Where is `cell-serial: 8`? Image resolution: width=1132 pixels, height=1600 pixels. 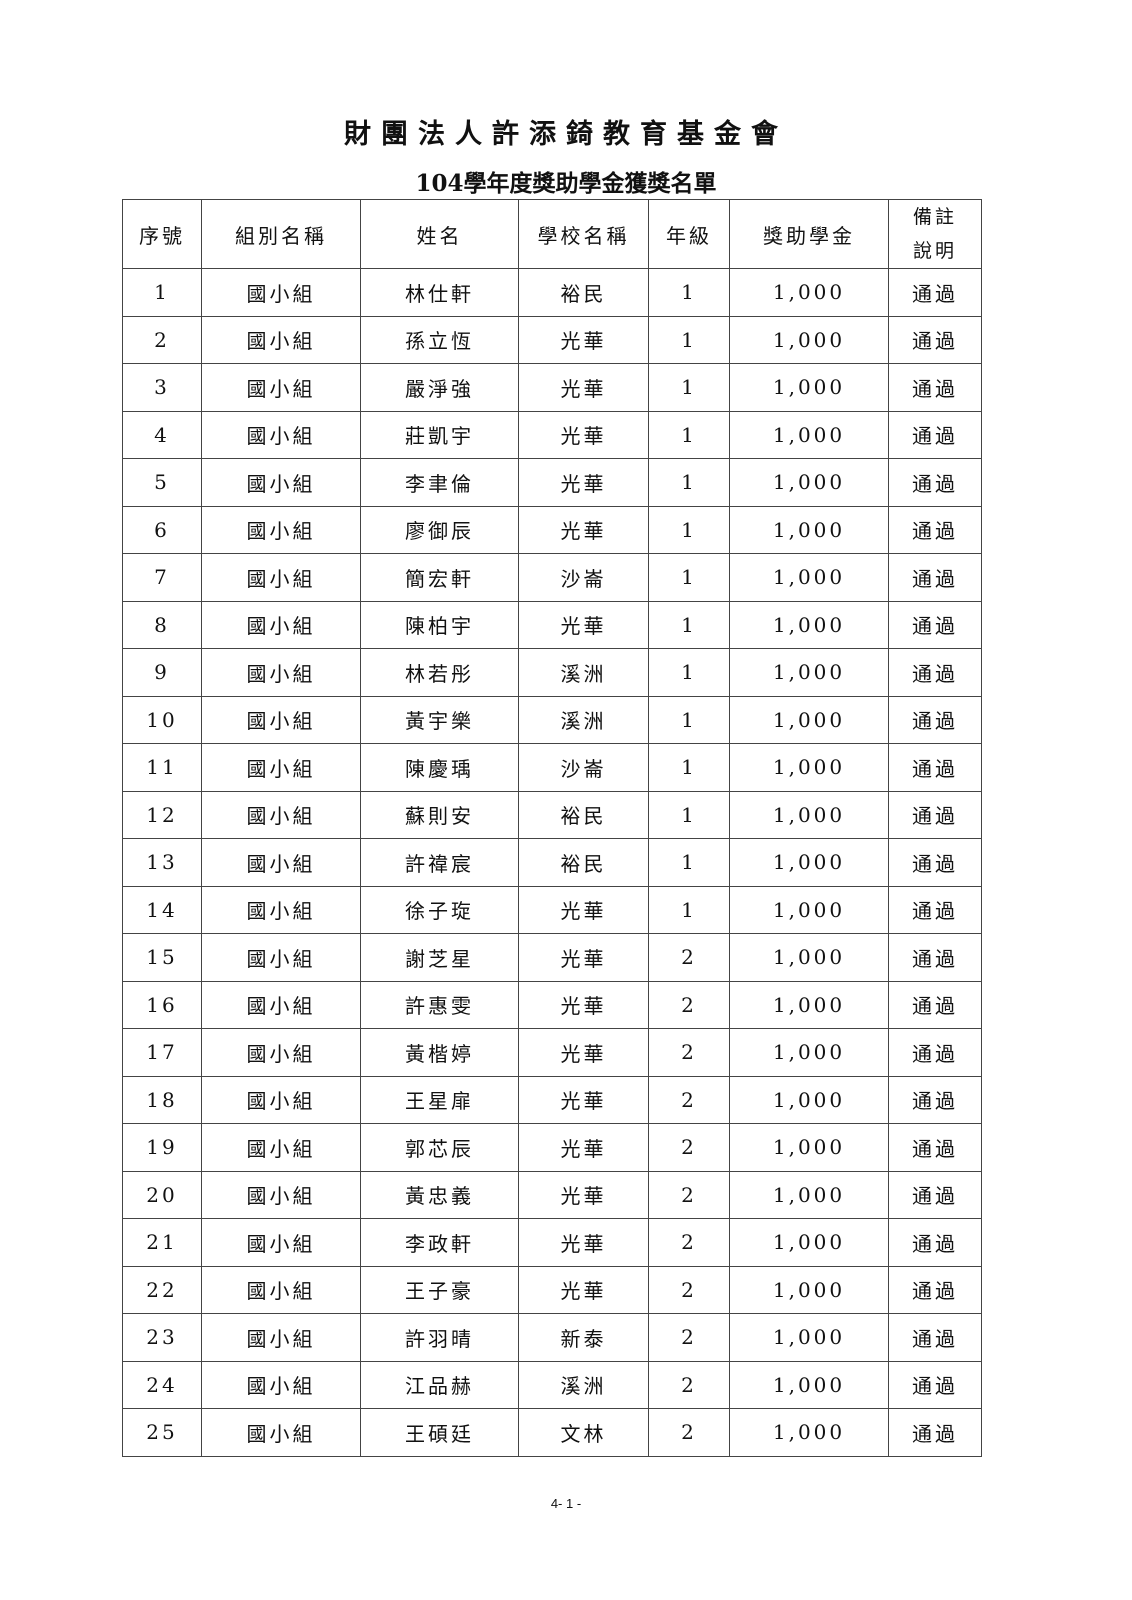 cell-serial: 8 is located at coordinates (162, 624).